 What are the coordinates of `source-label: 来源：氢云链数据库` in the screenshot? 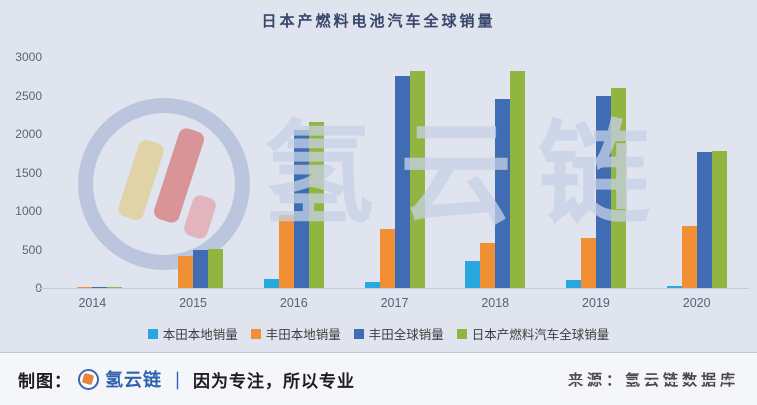 It's located at (653, 380).